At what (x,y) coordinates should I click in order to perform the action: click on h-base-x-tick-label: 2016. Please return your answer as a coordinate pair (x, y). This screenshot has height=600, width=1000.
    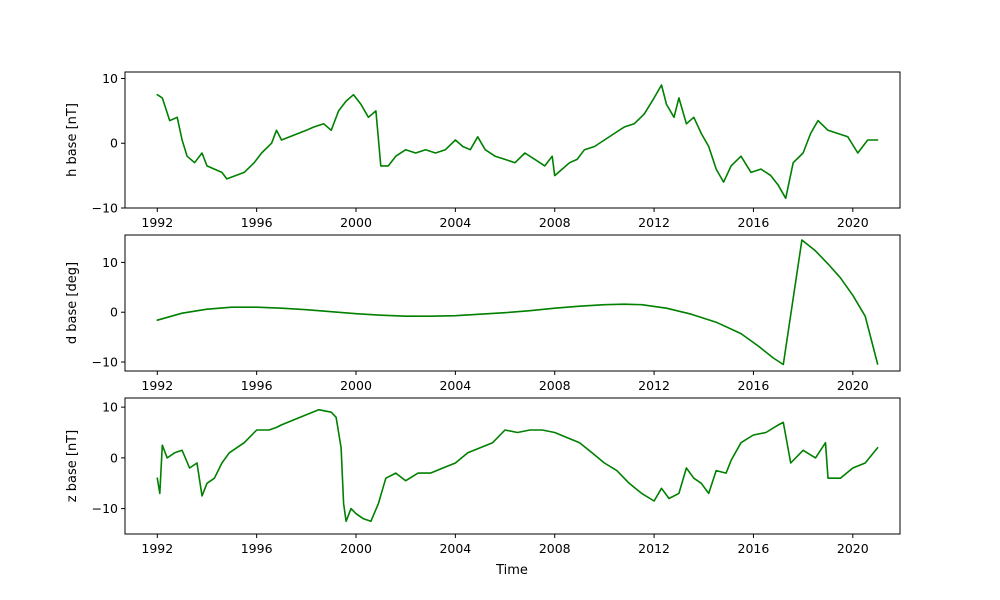
    Looking at the image, I should click on (754, 222).